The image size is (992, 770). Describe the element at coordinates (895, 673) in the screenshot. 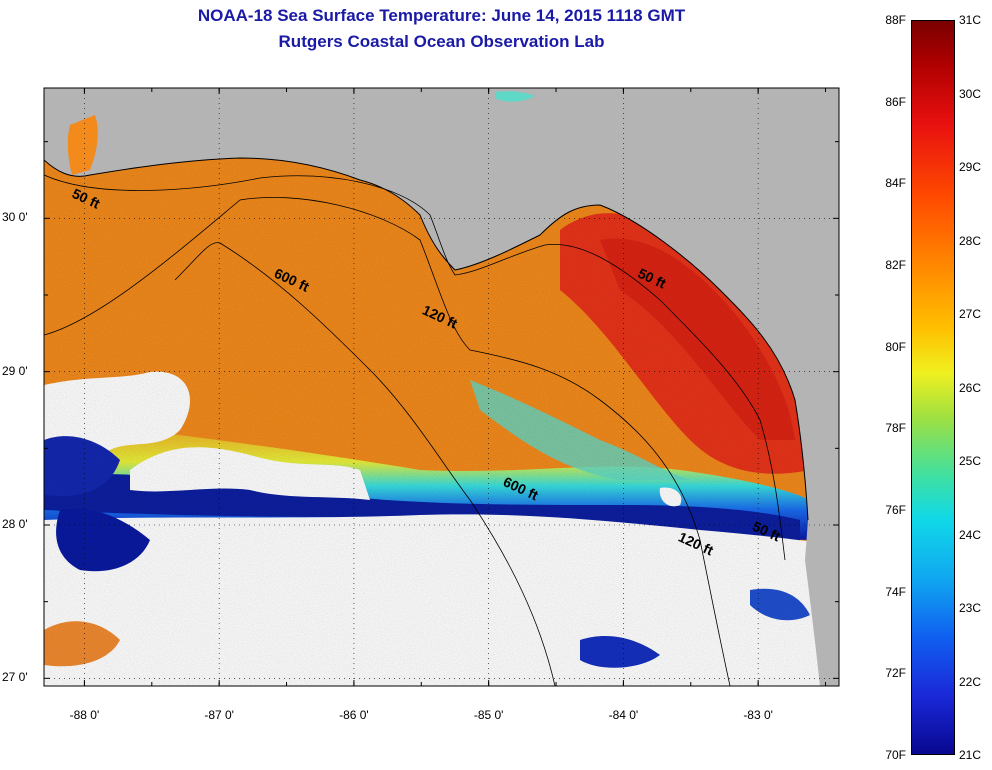

I see `colorbar-fahrenheit-label: 72F` at that location.